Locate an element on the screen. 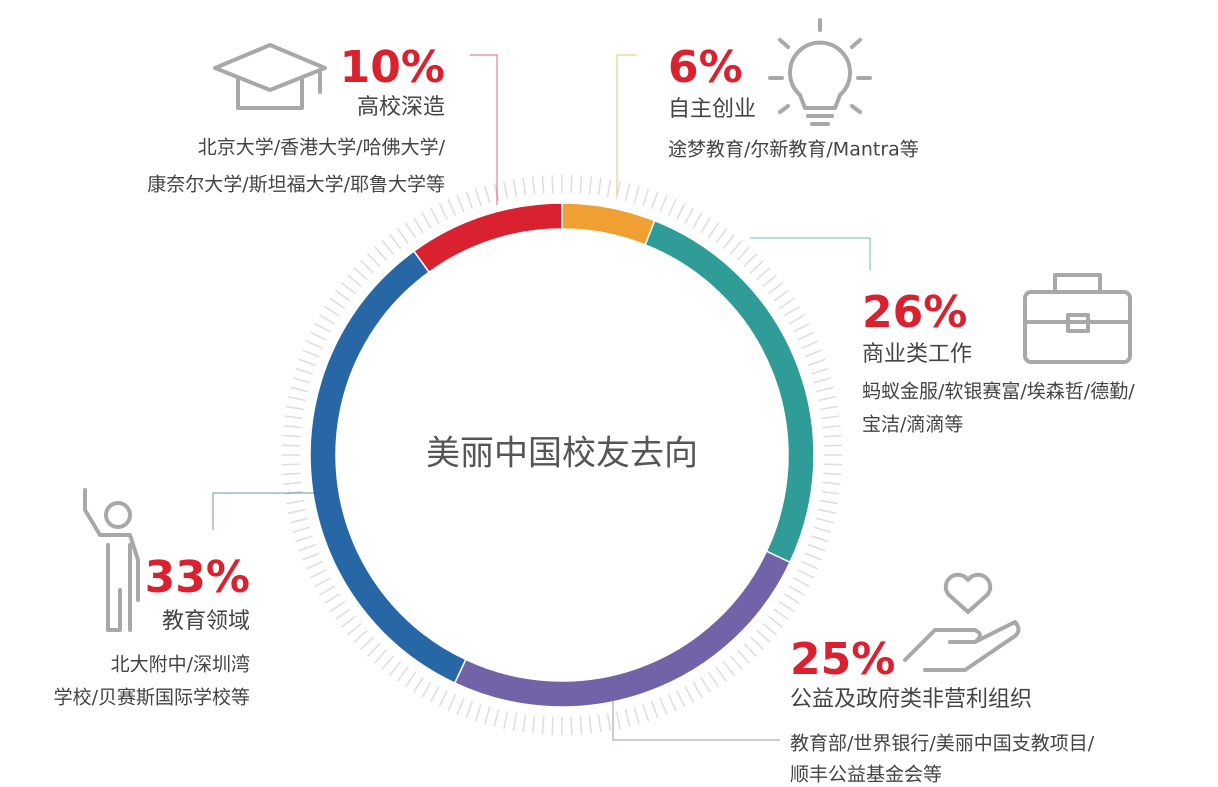  icon-heart-hand is located at coordinates (962, 622).